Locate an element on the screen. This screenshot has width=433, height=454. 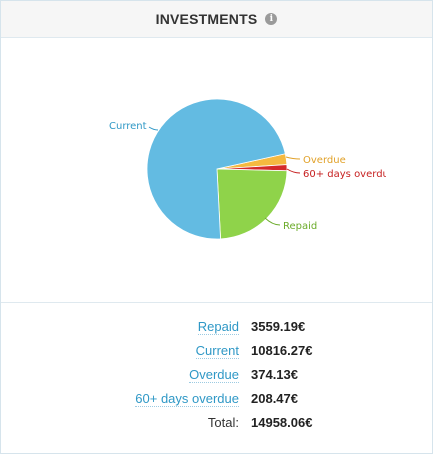
summary-row-overdue: Overdue 374.13€ is located at coordinates (216, 375).